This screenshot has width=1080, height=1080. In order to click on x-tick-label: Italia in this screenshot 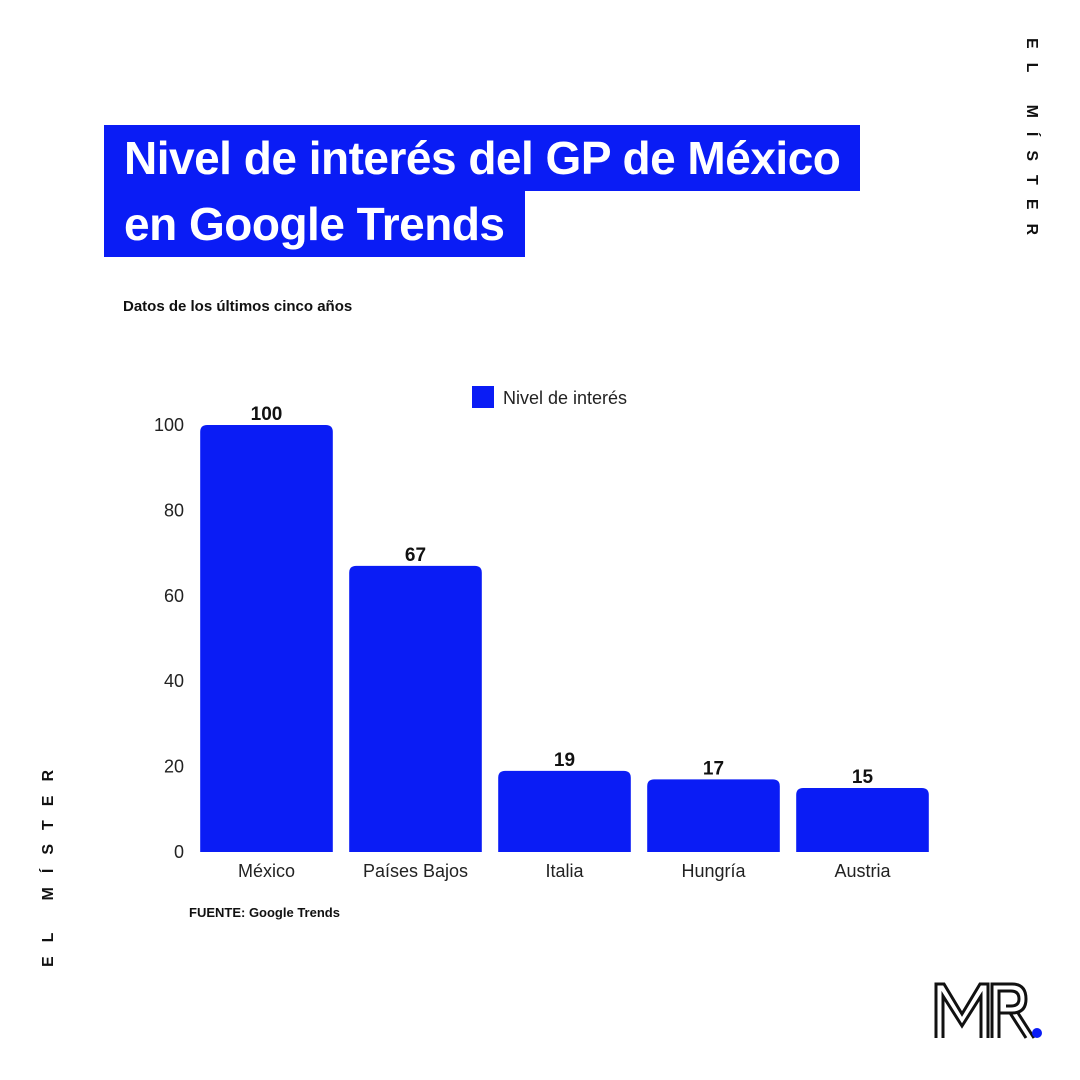, I will do `click(564, 871)`.